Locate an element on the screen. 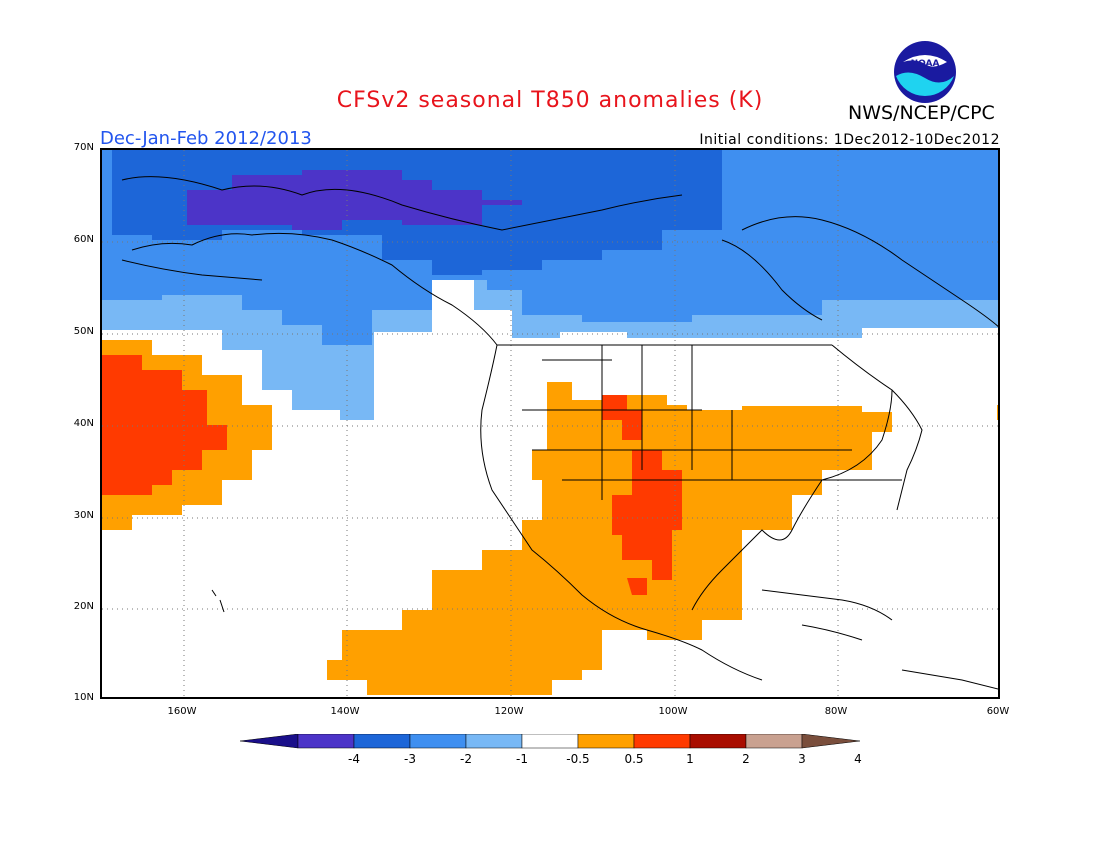 The width and height of the screenshot is (1100, 850). lat-label: 10N is located at coordinates (83, 697).